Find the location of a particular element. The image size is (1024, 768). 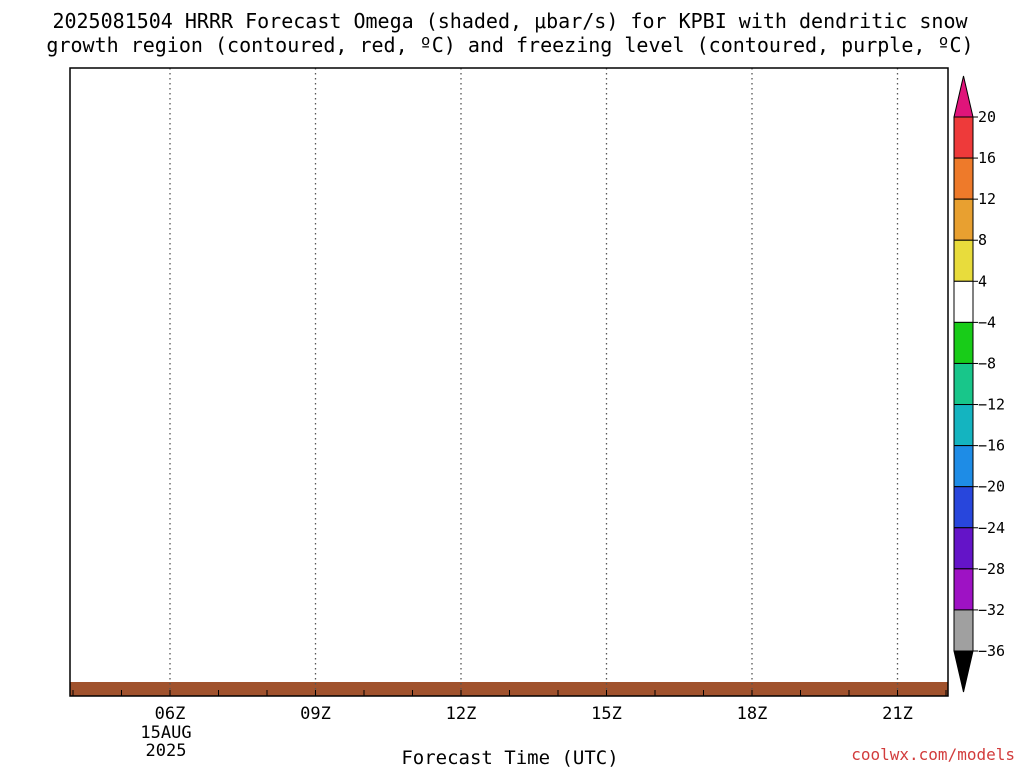

colorbar-label: 8 is located at coordinates (982, 240).